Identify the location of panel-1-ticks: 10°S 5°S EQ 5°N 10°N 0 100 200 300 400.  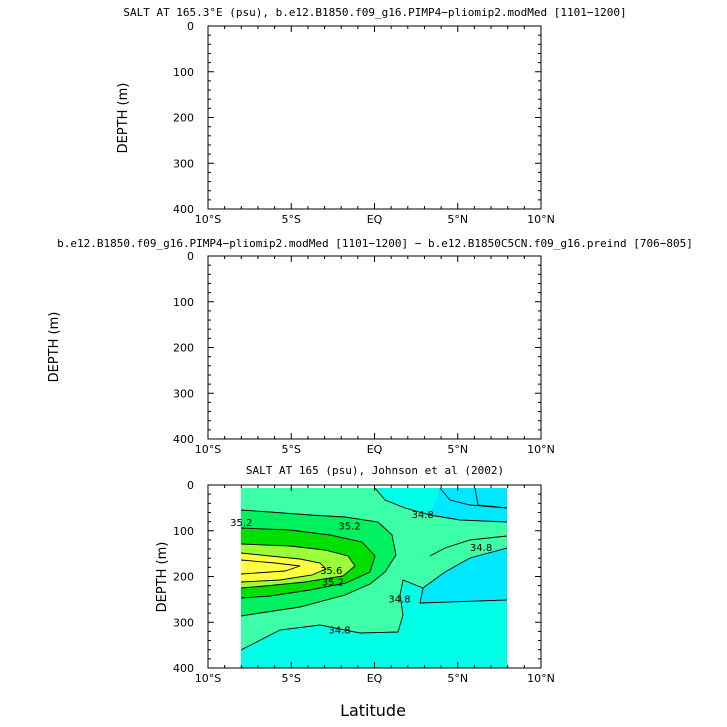
(364, 123).